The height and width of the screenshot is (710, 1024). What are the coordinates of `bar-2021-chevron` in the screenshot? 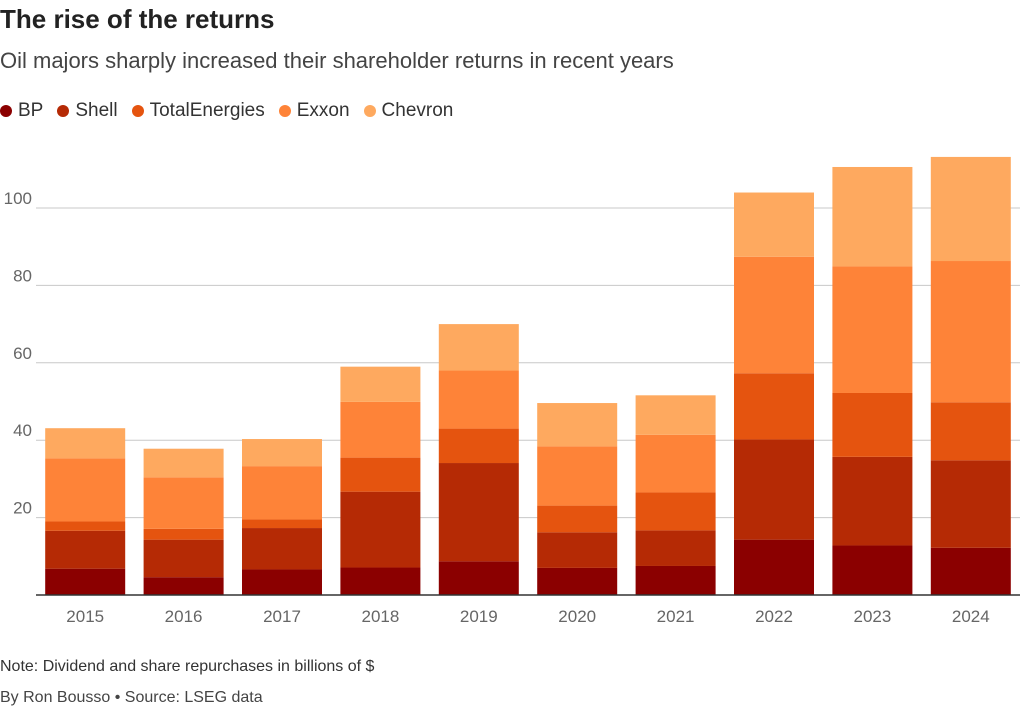 It's located at (675, 415).